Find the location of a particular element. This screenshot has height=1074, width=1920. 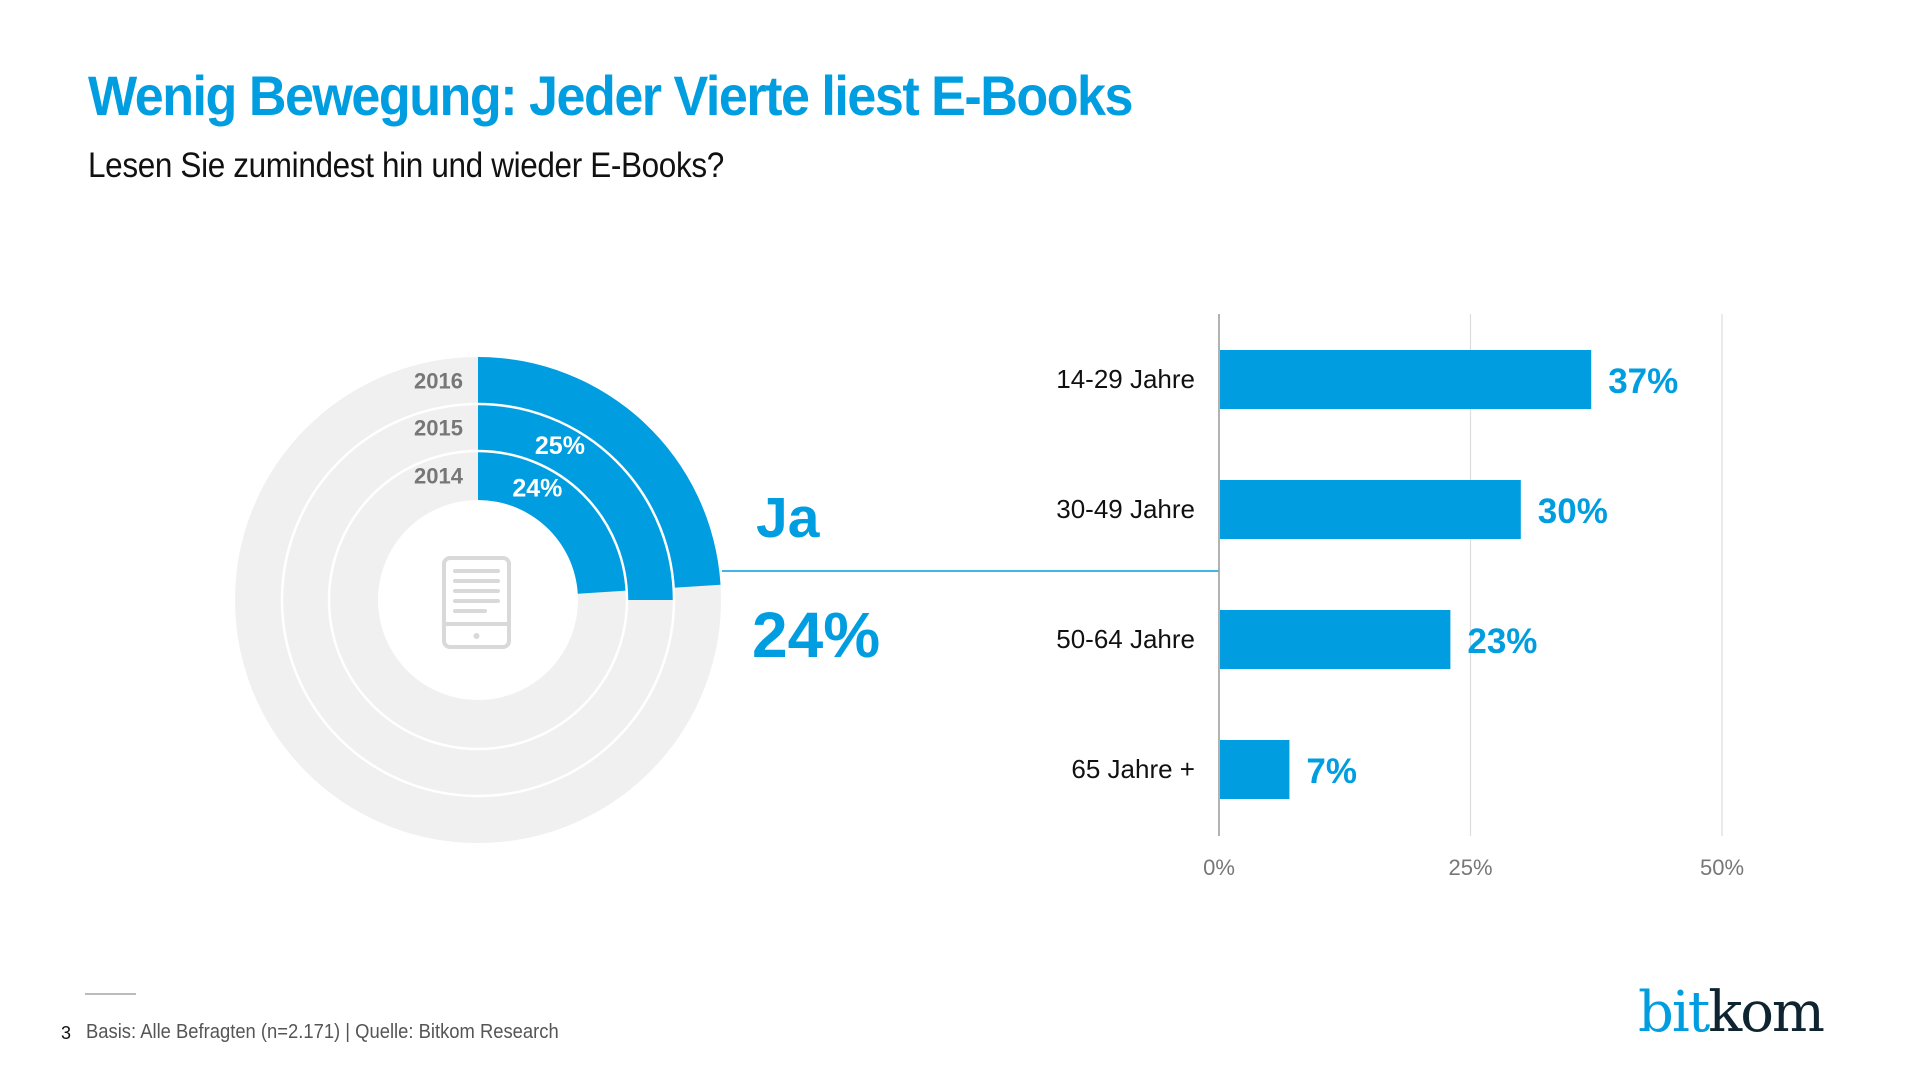

donut-chart: 2014 2015 2016 24% 25% is located at coordinates (478, 600).